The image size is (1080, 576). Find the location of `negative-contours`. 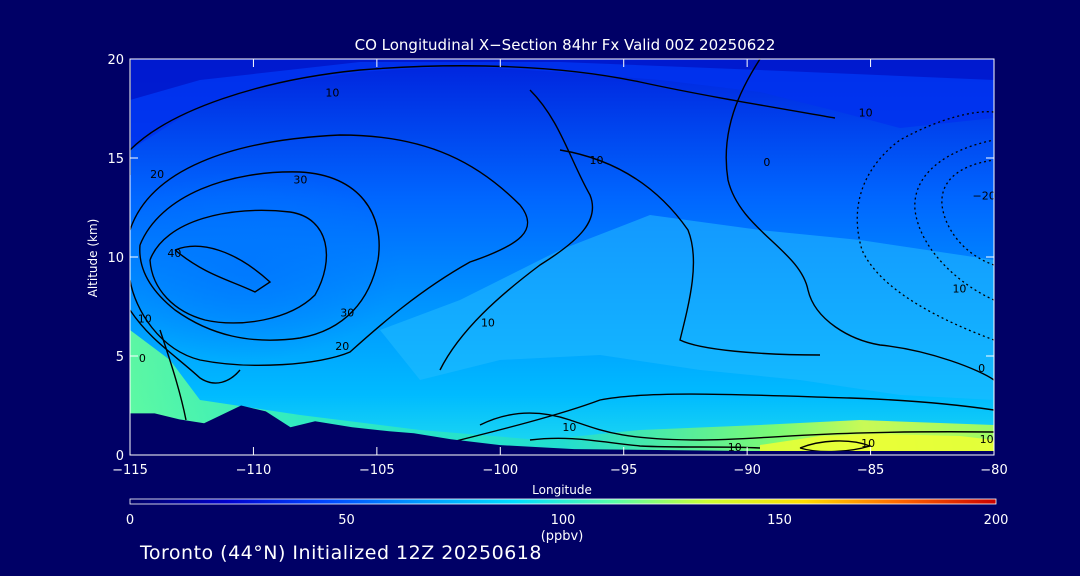

negative-contours is located at coordinates (925, 226).